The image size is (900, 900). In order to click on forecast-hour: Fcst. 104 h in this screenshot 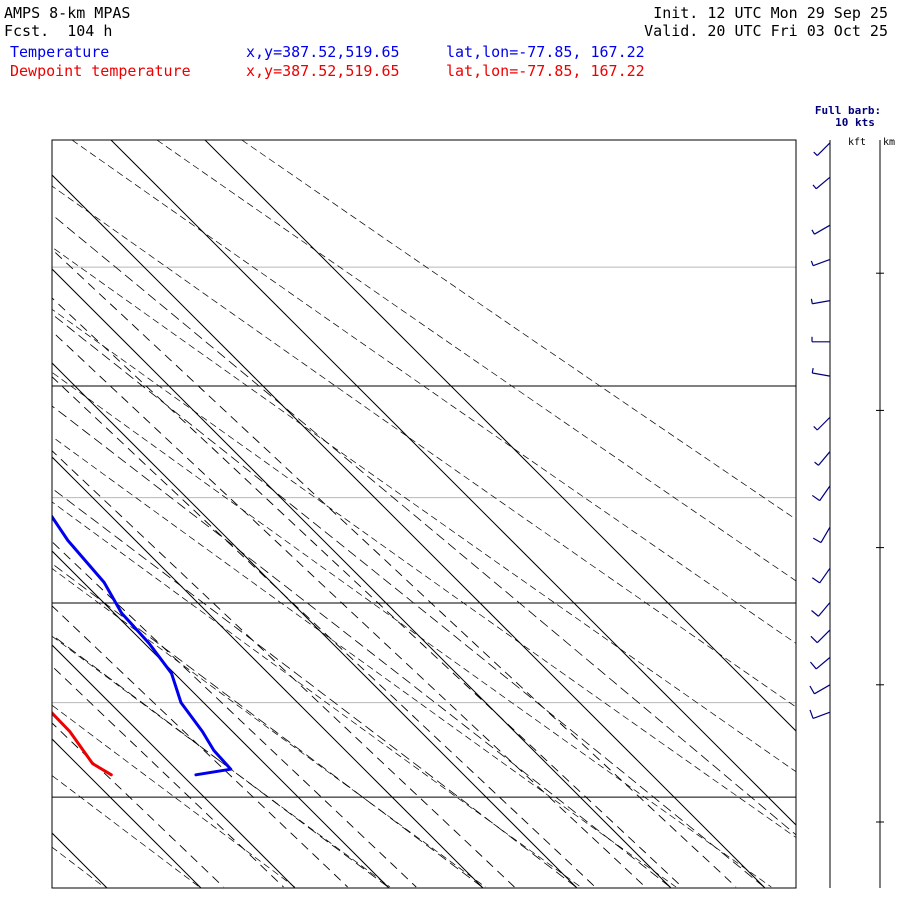, I will do `click(58, 31)`.